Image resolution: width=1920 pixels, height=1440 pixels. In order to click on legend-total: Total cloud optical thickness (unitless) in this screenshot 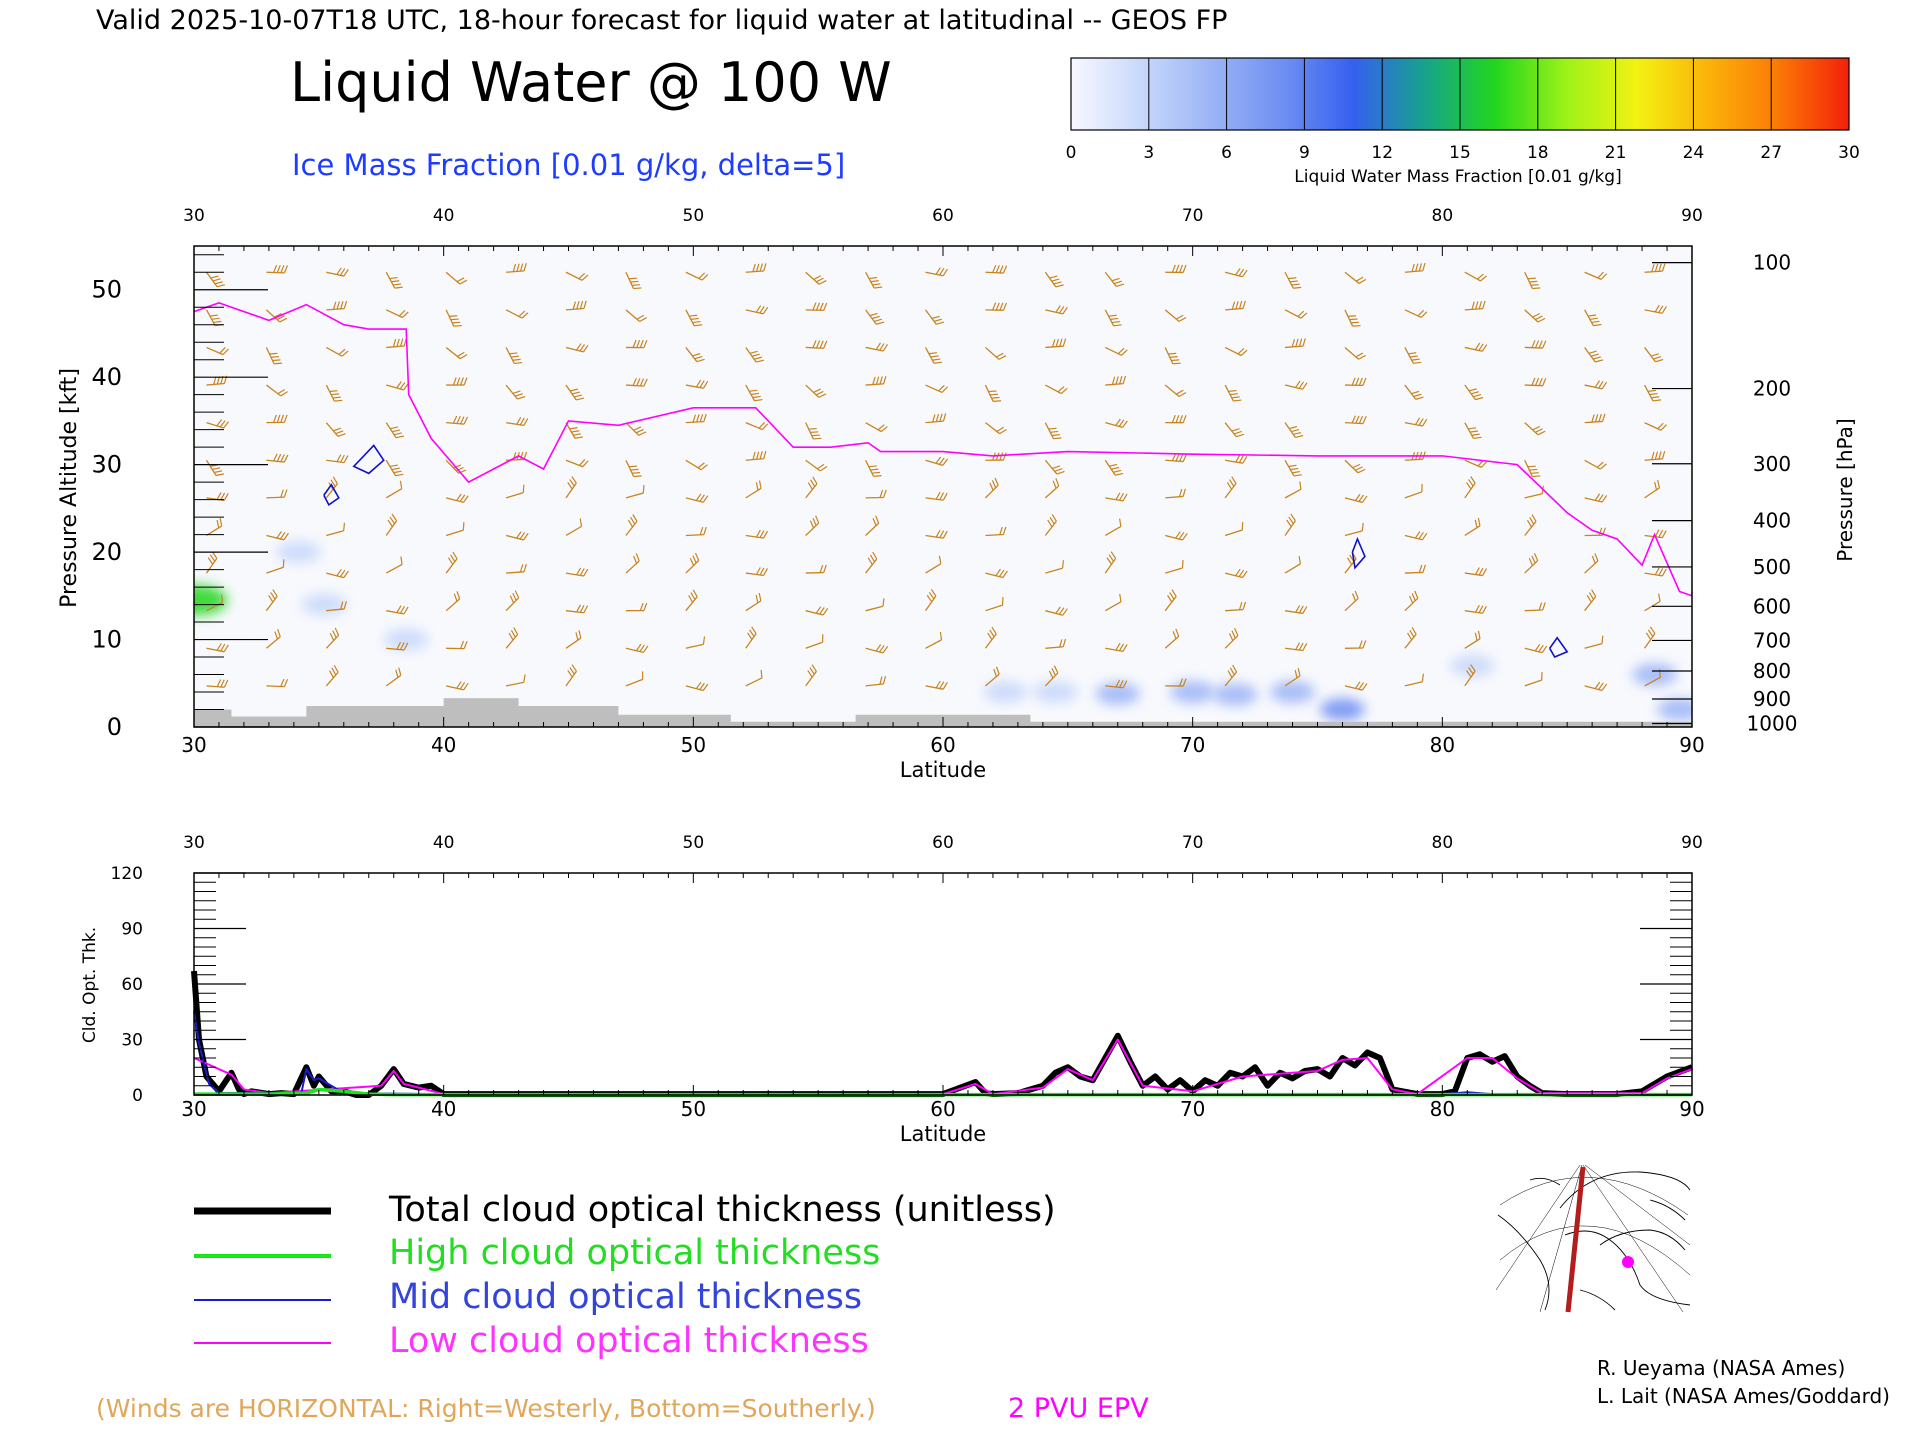, I will do `click(722, 1210)`.